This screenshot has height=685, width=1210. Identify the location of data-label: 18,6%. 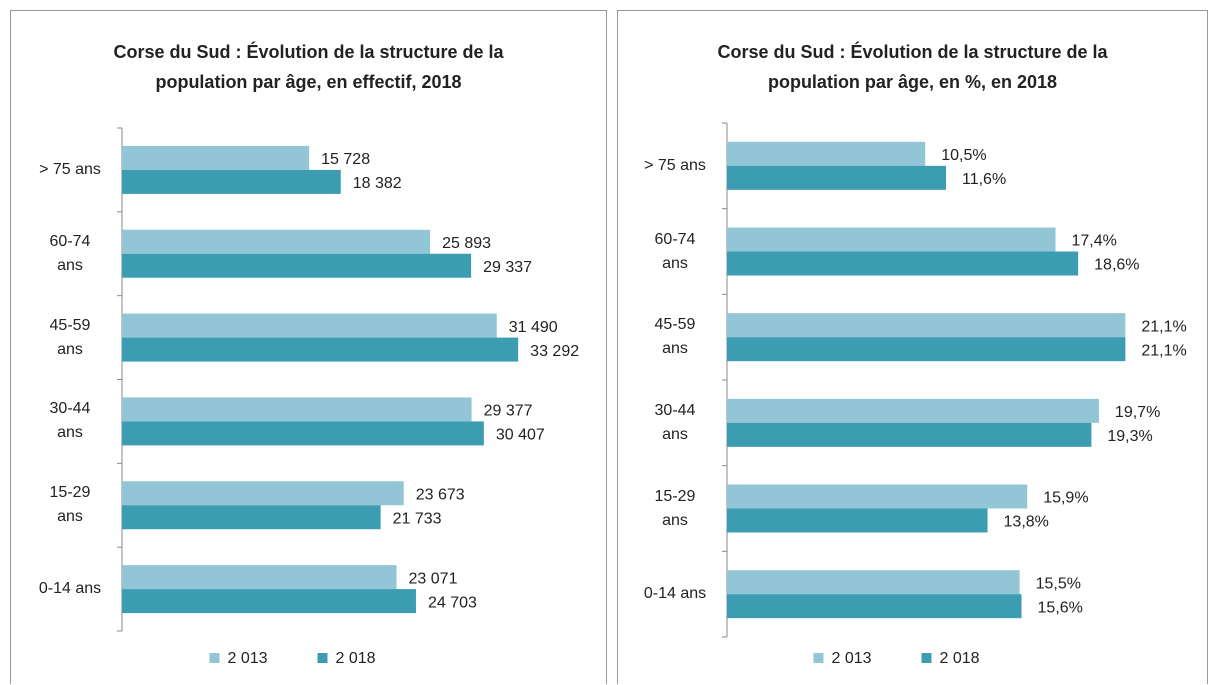
(1116, 265).